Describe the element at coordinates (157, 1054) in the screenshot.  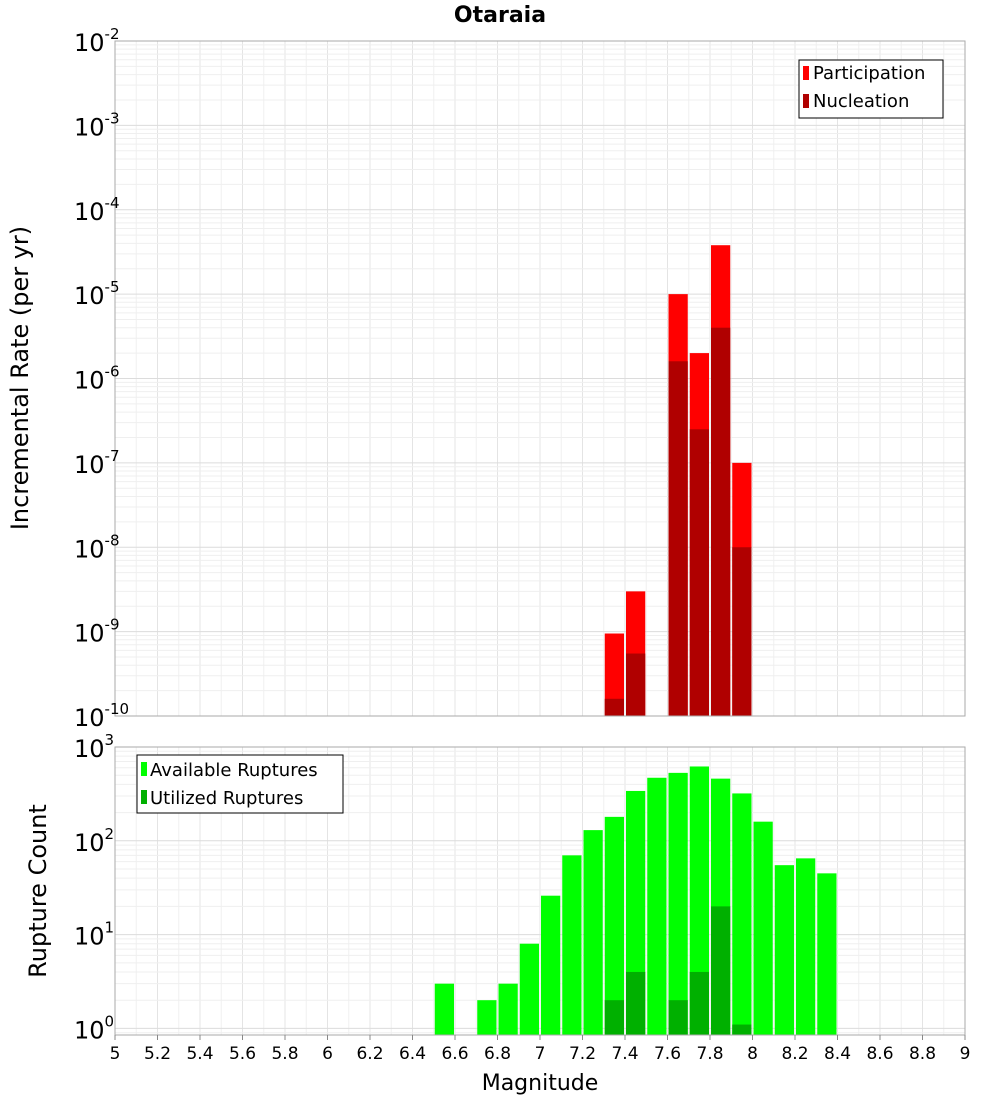
I see `x-tick-label: 5.2` at that location.